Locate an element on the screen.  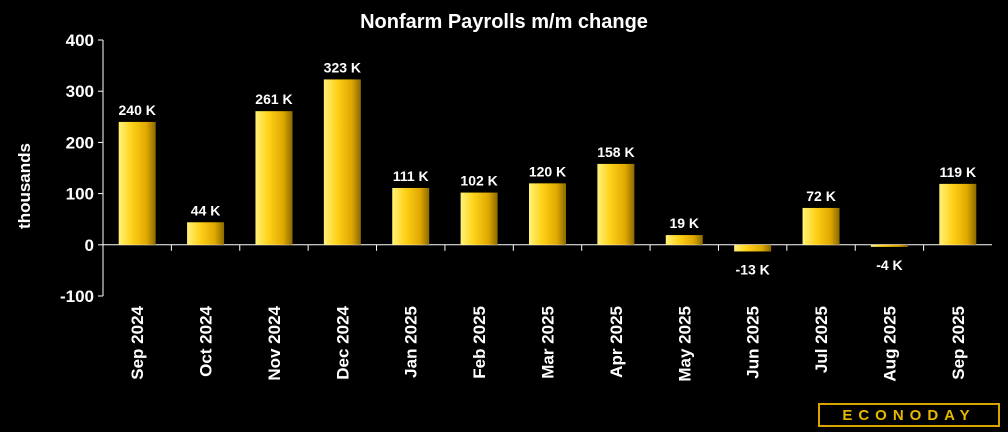
y-tick-label: 0 is located at coordinates (89, 245).